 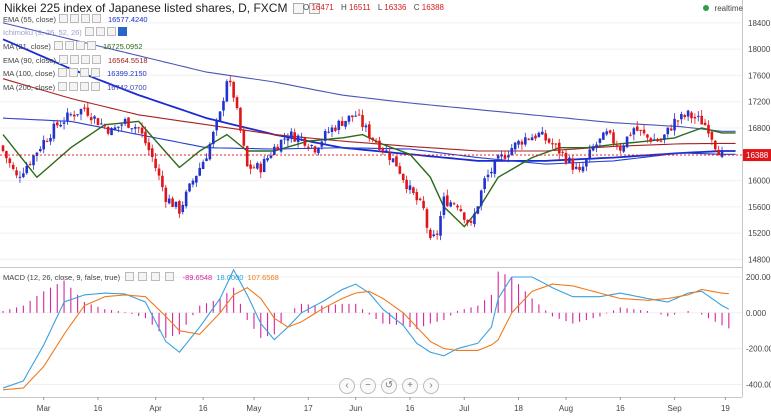 I want to click on indicator-label: EMA (55, close), so click(x=29, y=19).